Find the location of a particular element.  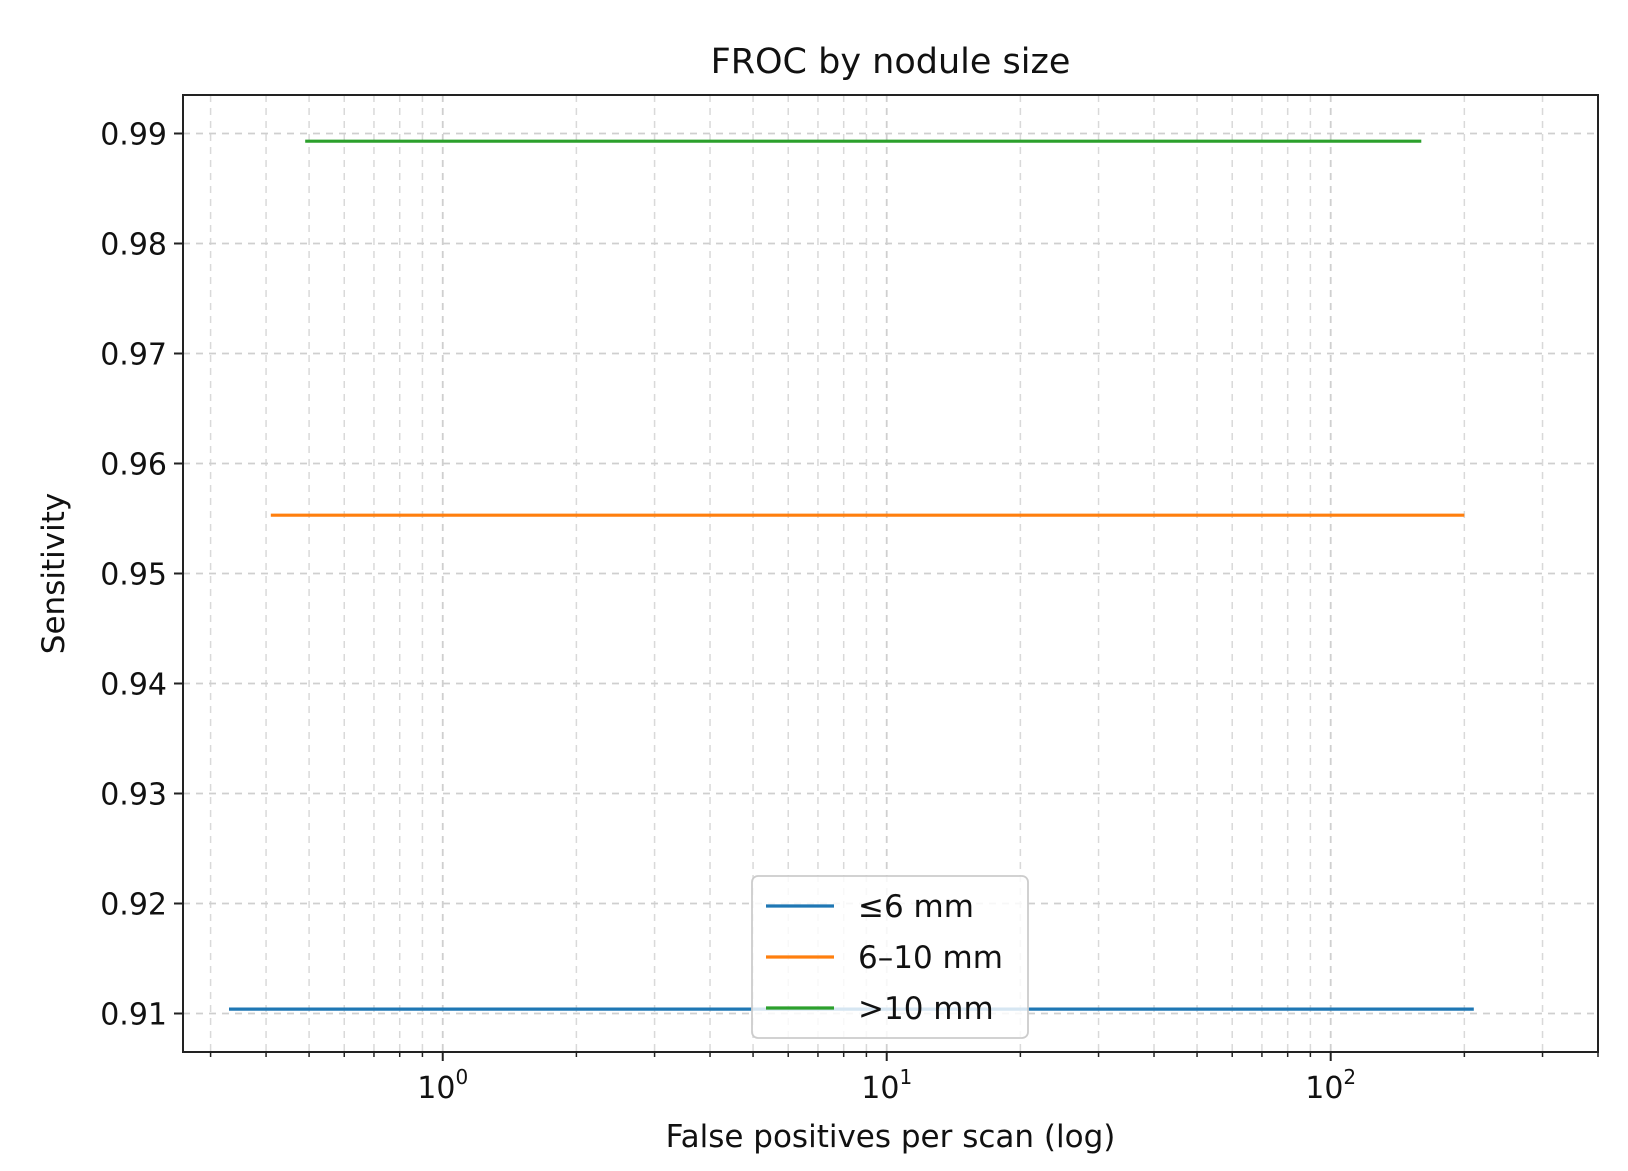

y-tick-label: 0.96 is located at coordinates (133, 465).